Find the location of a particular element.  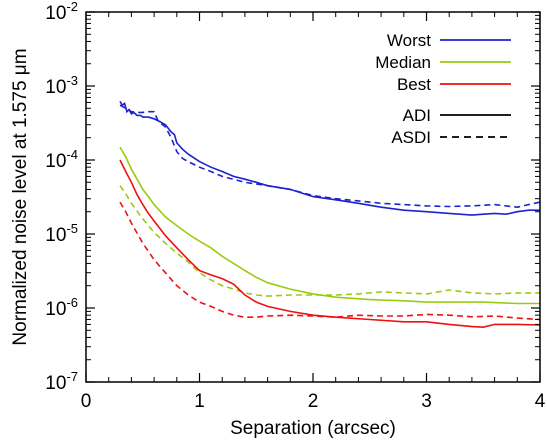

y-tick-label: 10⁻⁴ is located at coordinates (61, 159).